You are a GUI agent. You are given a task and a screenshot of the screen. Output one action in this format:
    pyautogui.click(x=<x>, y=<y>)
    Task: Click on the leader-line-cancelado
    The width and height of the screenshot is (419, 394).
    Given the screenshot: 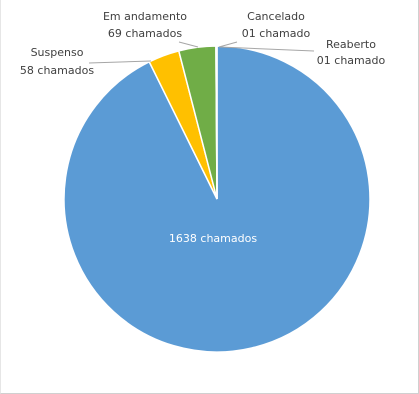 What is the action you would take?
    pyautogui.click(x=228, y=44)
    